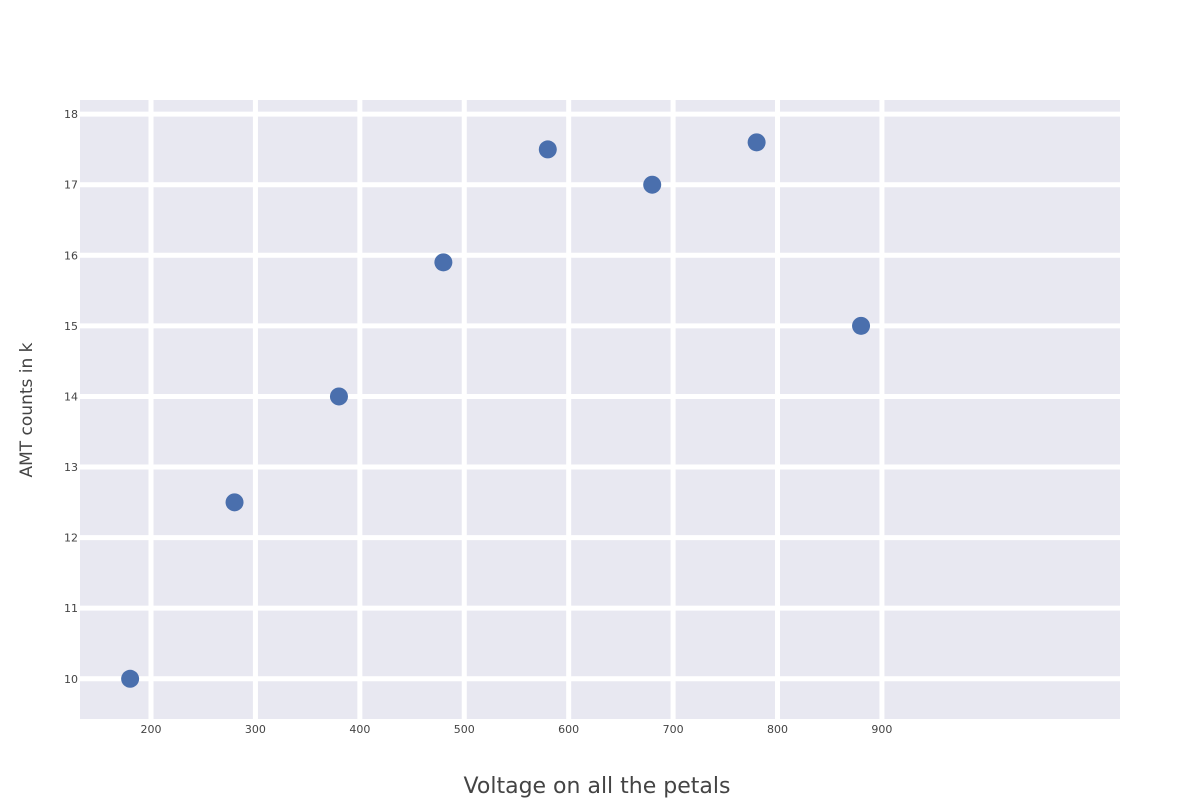  What do you see at coordinates (71, 608) in the screenshot?
I see `y-tick-label: 11` at bounding box center [71, 608].